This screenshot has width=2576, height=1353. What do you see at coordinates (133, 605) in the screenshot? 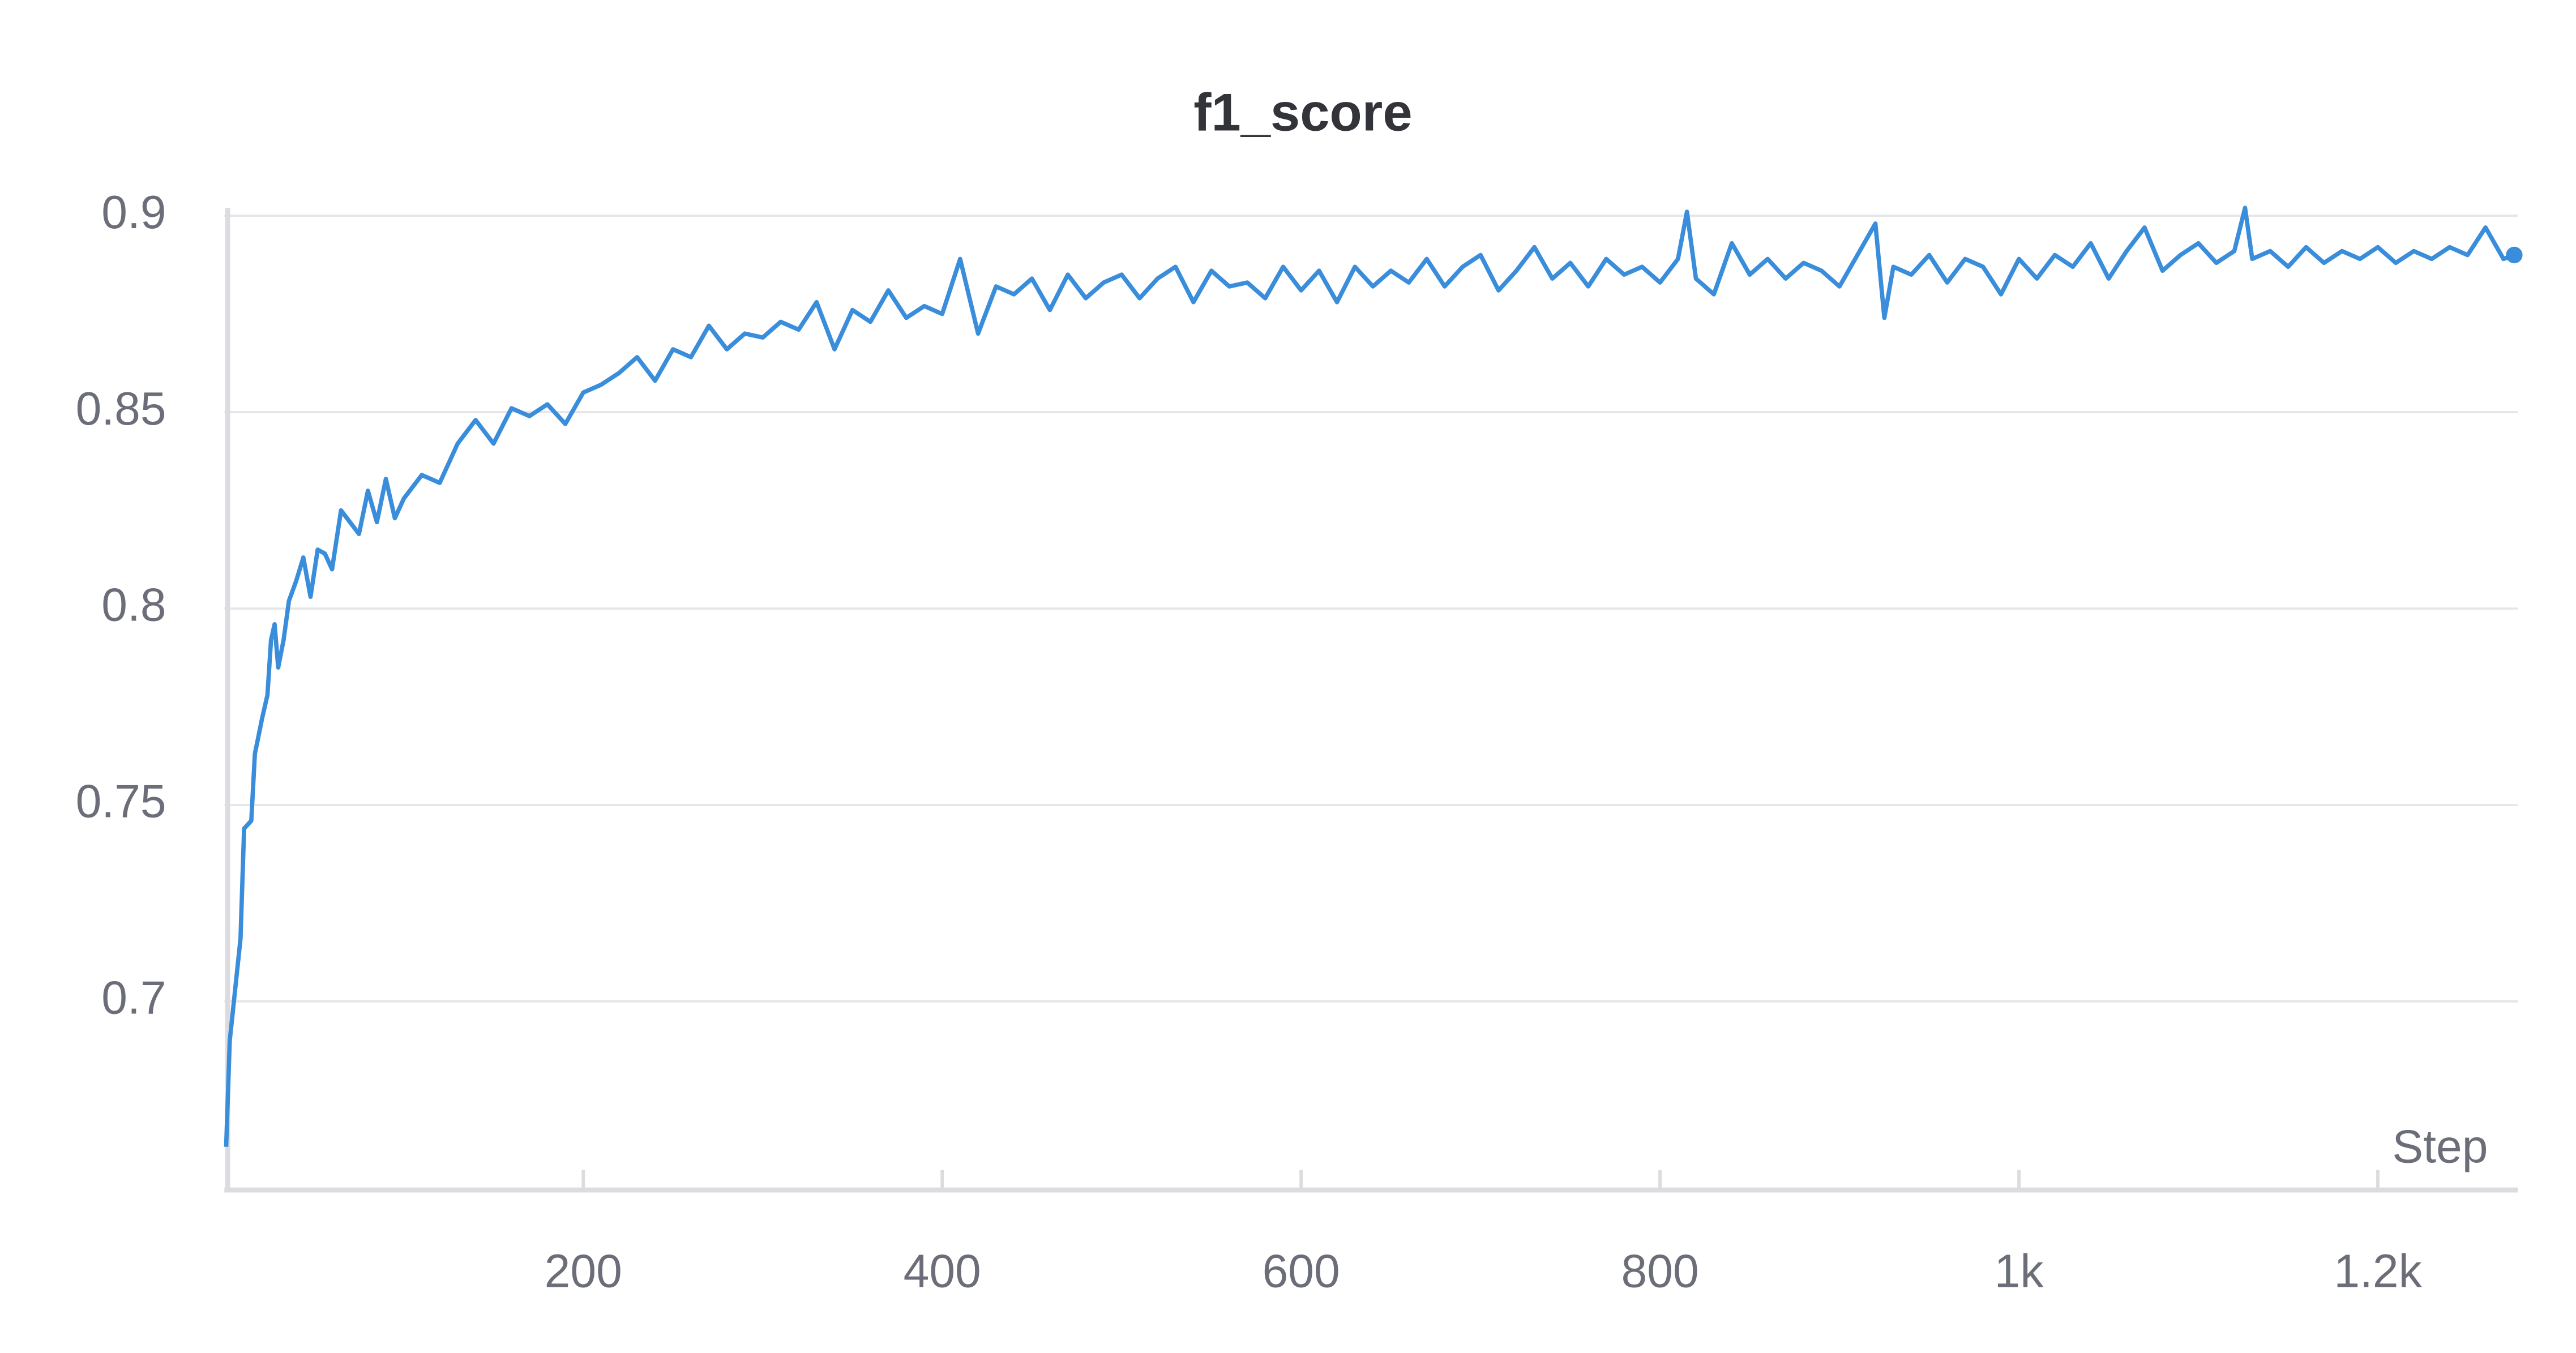
I see `y-tick-label: 0.8` at bounding box center [133, 605].